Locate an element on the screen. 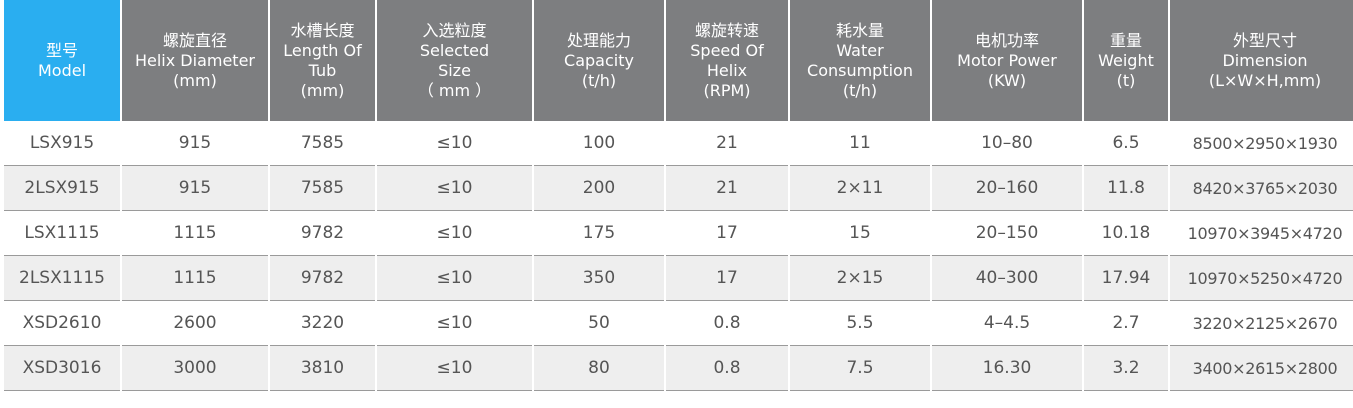  cell-model: LSX1115 is located at coordinates (62, 233).